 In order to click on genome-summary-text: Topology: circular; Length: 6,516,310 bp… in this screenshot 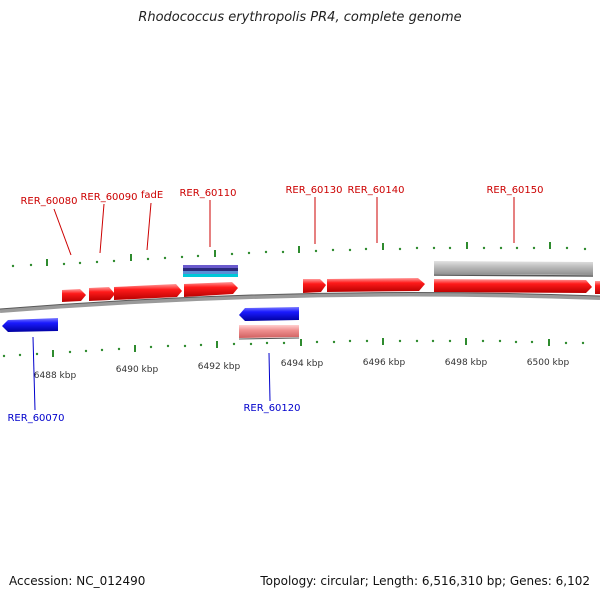, I will do `click(425, 581)`.